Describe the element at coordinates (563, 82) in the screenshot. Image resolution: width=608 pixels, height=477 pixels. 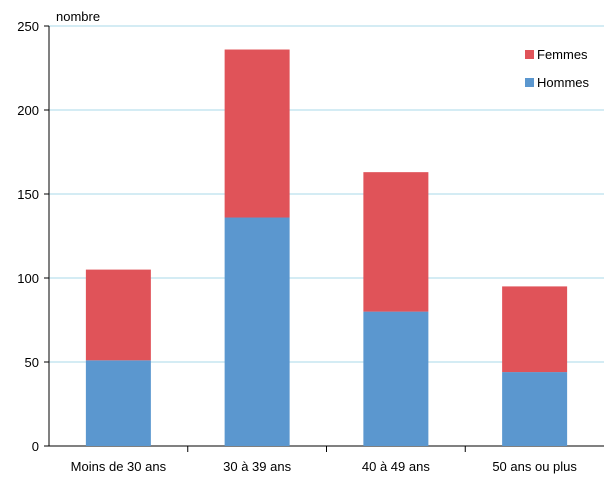
I see `legend-label-hommes: Hommes` at that location.